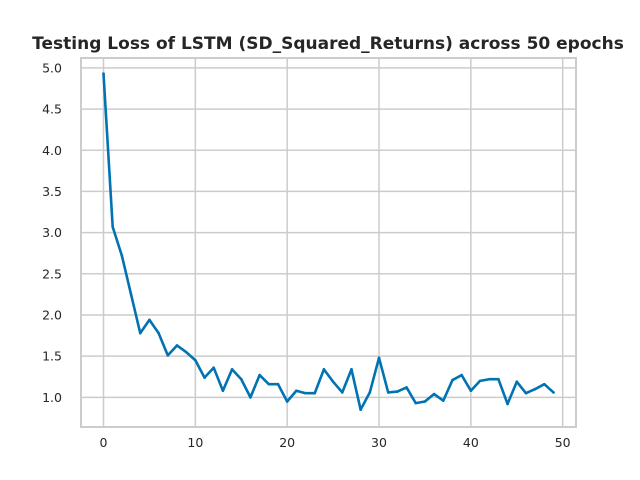 The width and height of the screenshot is (640, 480). I want to click on y-tick-label: 2.5, so click(52, 273).